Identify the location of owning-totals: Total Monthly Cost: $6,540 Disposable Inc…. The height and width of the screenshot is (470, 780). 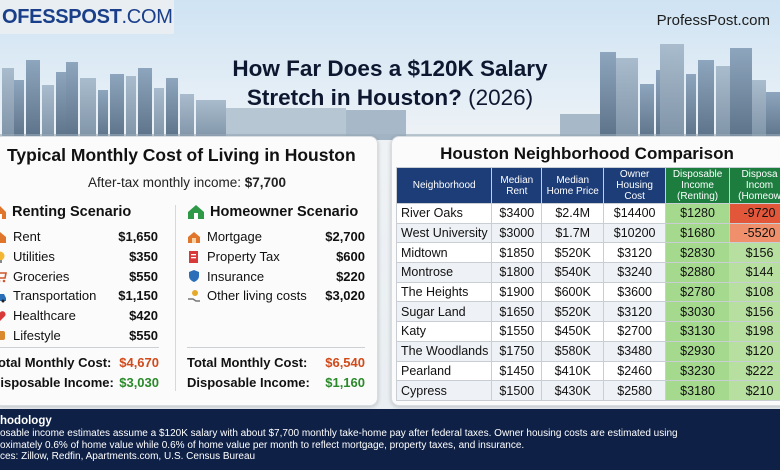
(276, 373).